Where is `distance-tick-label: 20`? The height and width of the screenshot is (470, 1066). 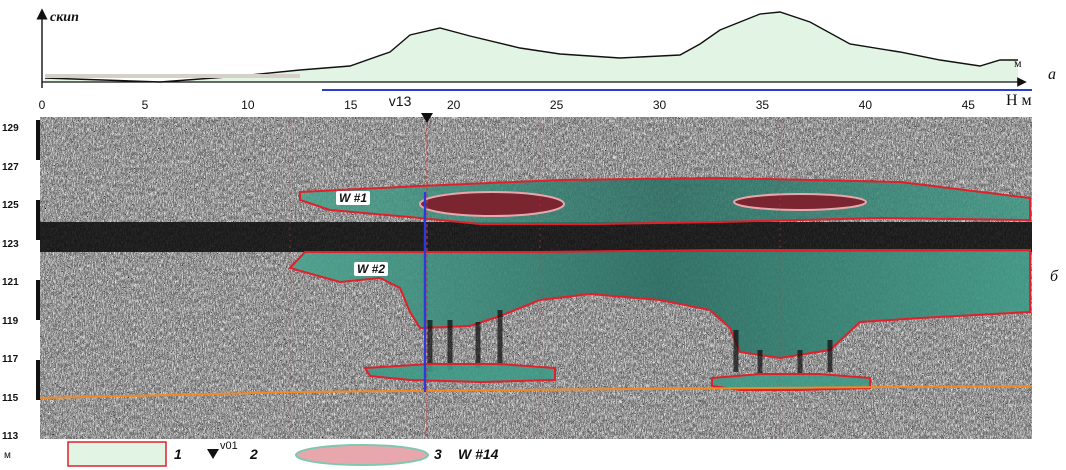 distance-tick-label: 20 is located at coordinates (453, 105).